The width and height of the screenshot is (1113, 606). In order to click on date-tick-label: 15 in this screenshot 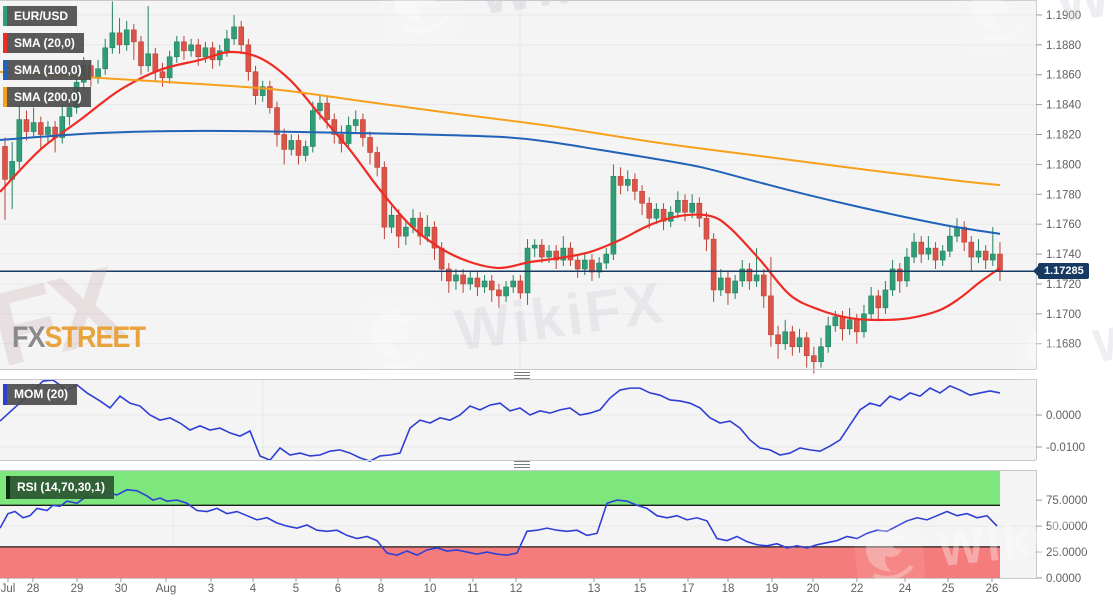, I will do `click(640, 589)`.